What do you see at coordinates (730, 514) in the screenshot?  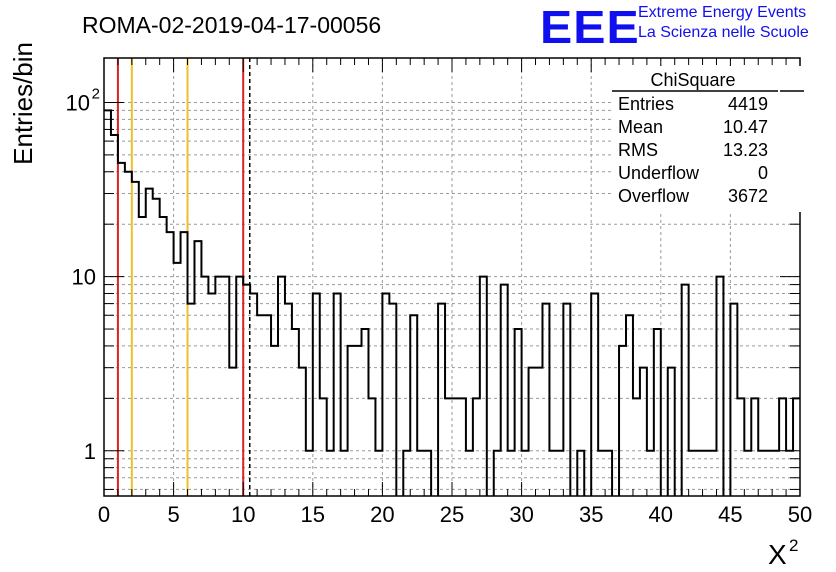 I see `x-tick-label: 45` at bounding box center [730, 514].